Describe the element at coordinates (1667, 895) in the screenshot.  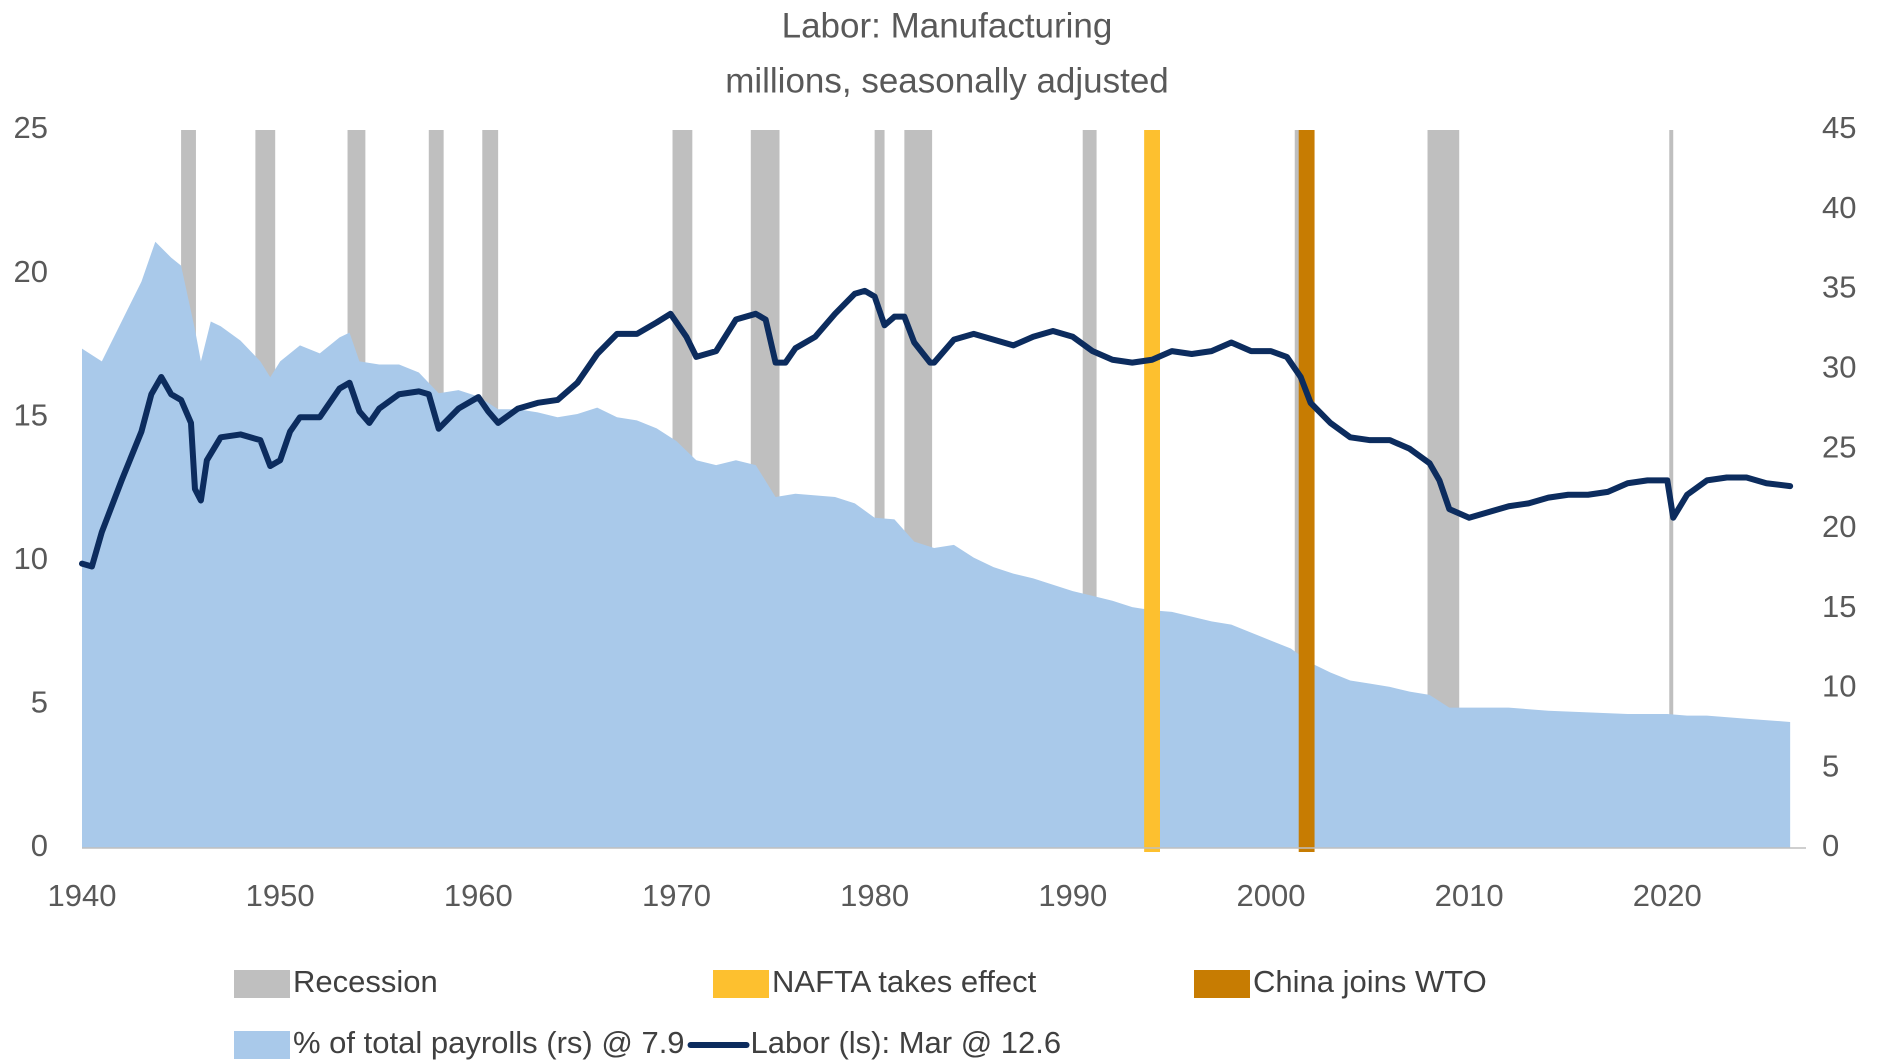
I see `x-tick-label: 2020` at that location.